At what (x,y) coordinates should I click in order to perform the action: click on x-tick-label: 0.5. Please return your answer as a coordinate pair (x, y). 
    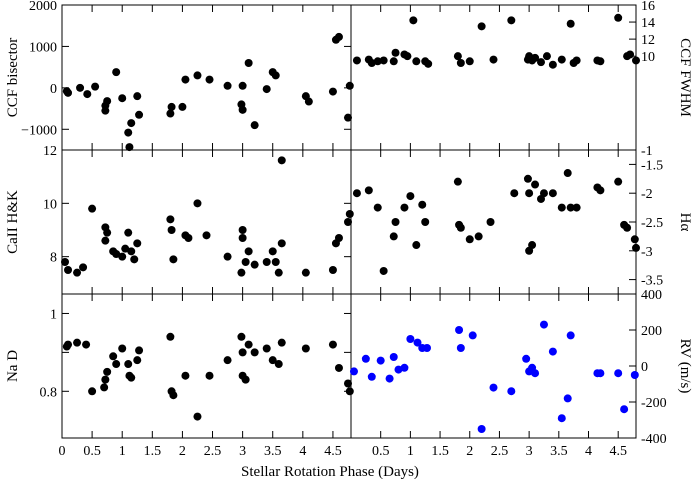
    Looking at the image, I should click on (381, 451).